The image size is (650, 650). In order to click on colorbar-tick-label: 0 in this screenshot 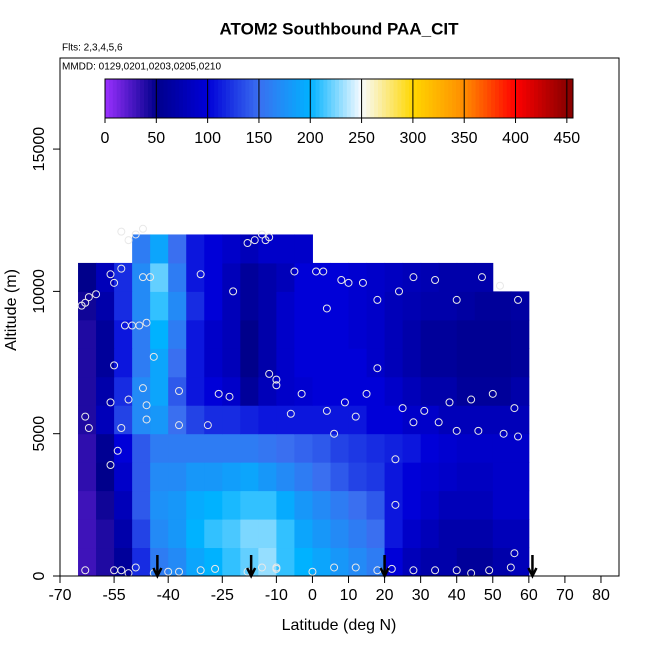, I will do `click(105, 138)`.